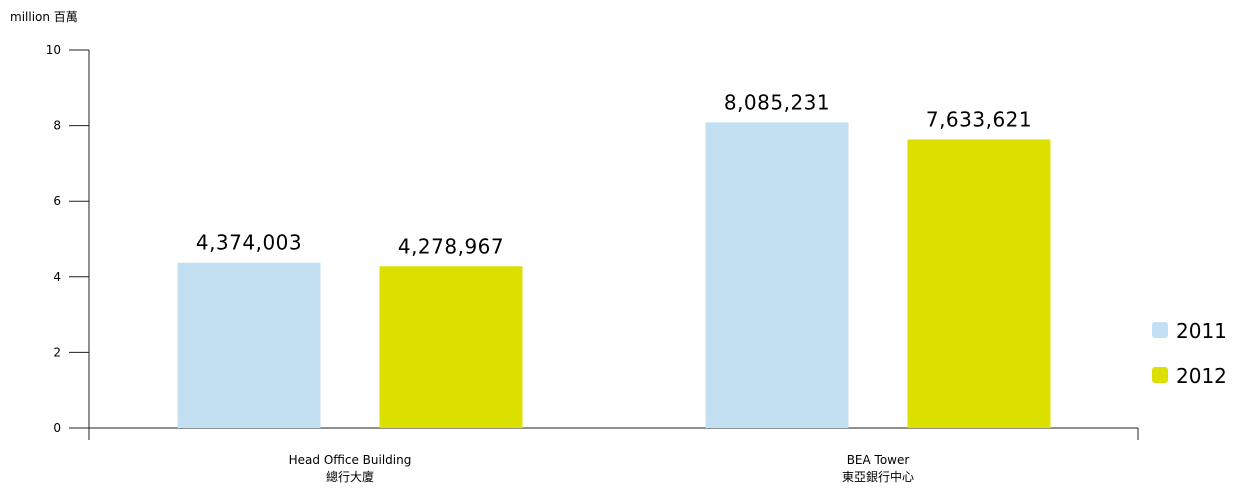 Image resolution: width=1242 pixels, height=490 pixels. What do you see at coordinates (57, 201) in the screenshot?
I see `y-tick-label: 6` at bounding box center [57, 201].